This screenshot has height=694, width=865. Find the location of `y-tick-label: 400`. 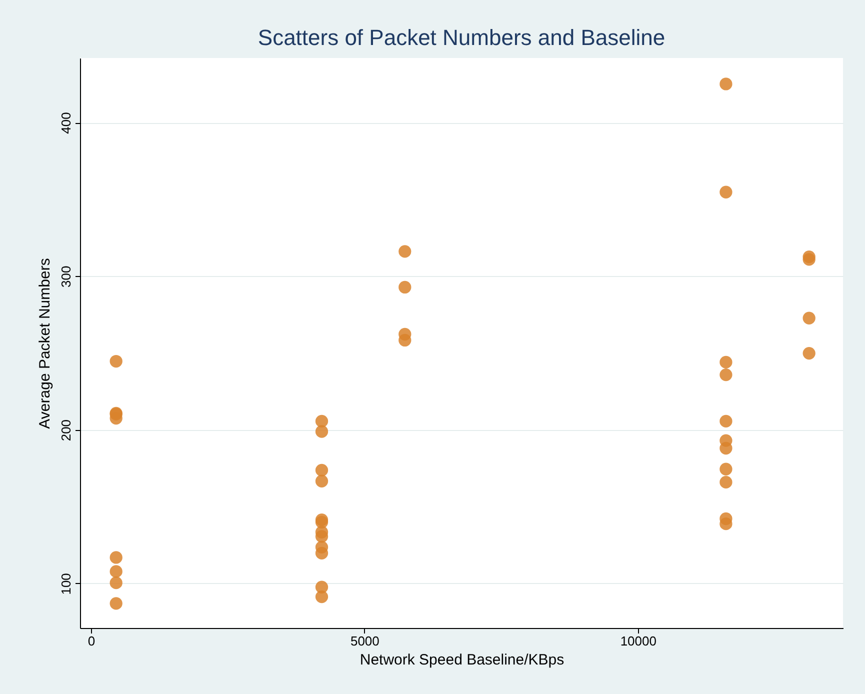

y-tick-label: 400 is located at coordinates (66, 123).